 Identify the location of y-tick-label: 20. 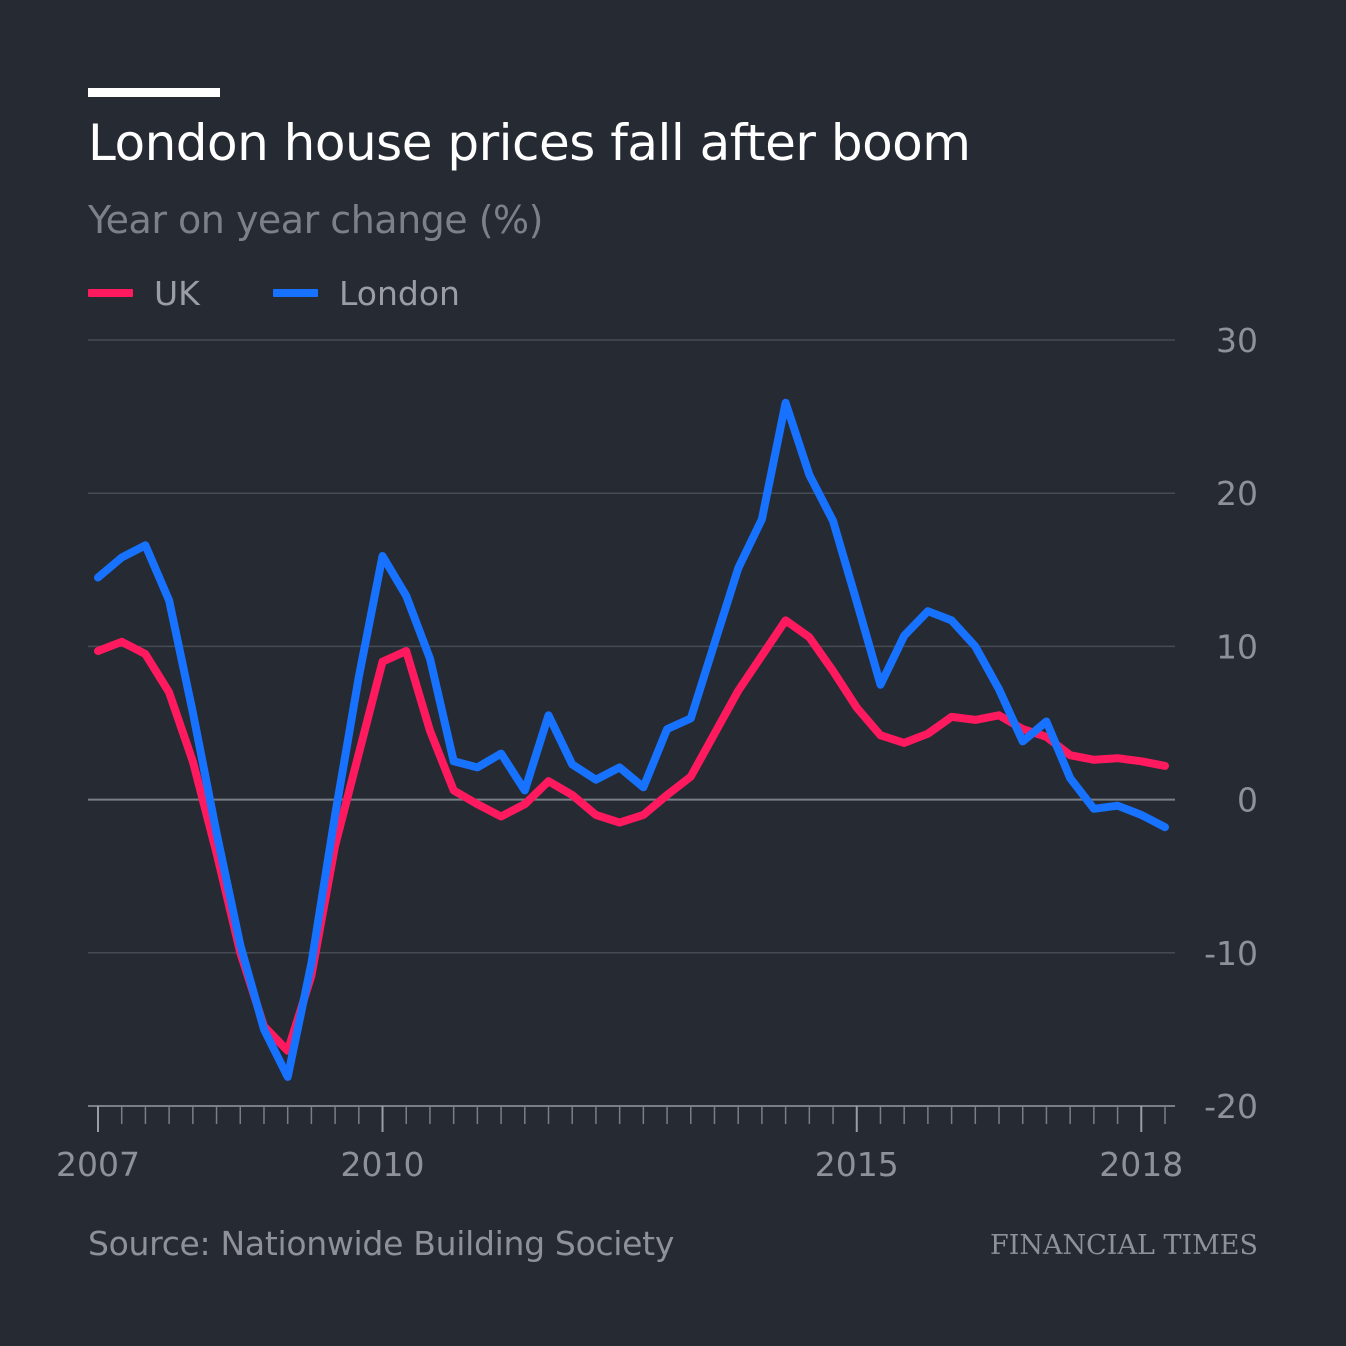
(1237, 493).